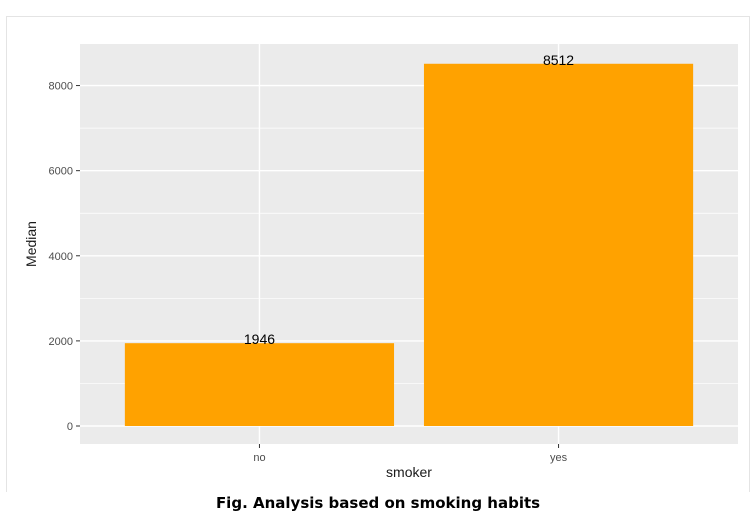 This screenshot has height=520, width=756. What do you see at coordinates (259, 339) in the screenshot?
I see `data-label-no: 1946` at bounding box center [259, 339].